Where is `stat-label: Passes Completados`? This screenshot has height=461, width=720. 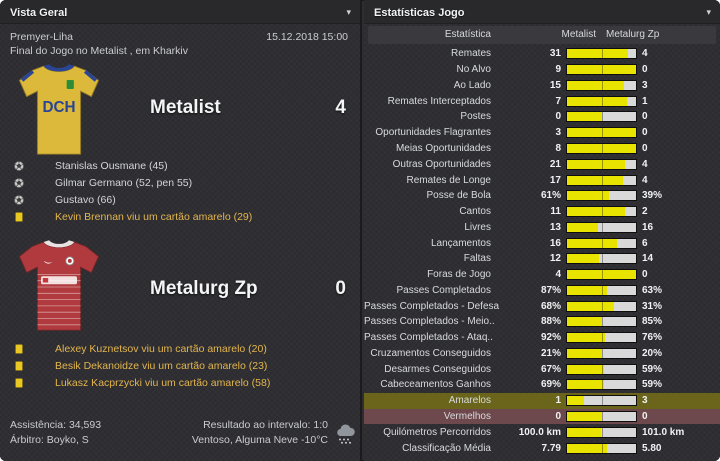 stat-label: Passes Completados is located at coordinates (444, 290).